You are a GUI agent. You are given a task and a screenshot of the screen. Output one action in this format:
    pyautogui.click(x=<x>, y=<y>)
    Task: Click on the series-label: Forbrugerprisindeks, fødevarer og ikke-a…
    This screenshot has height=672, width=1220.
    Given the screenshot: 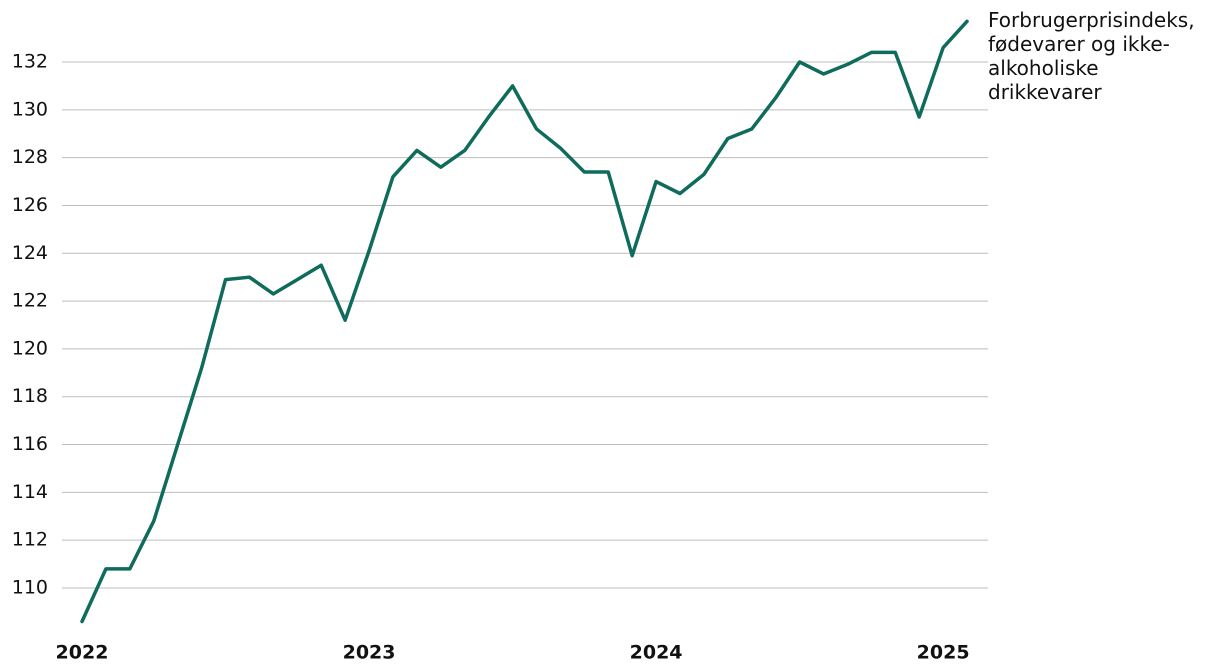 What is the action you would take?
    pyautogui.click(x=1091, y=56)
    